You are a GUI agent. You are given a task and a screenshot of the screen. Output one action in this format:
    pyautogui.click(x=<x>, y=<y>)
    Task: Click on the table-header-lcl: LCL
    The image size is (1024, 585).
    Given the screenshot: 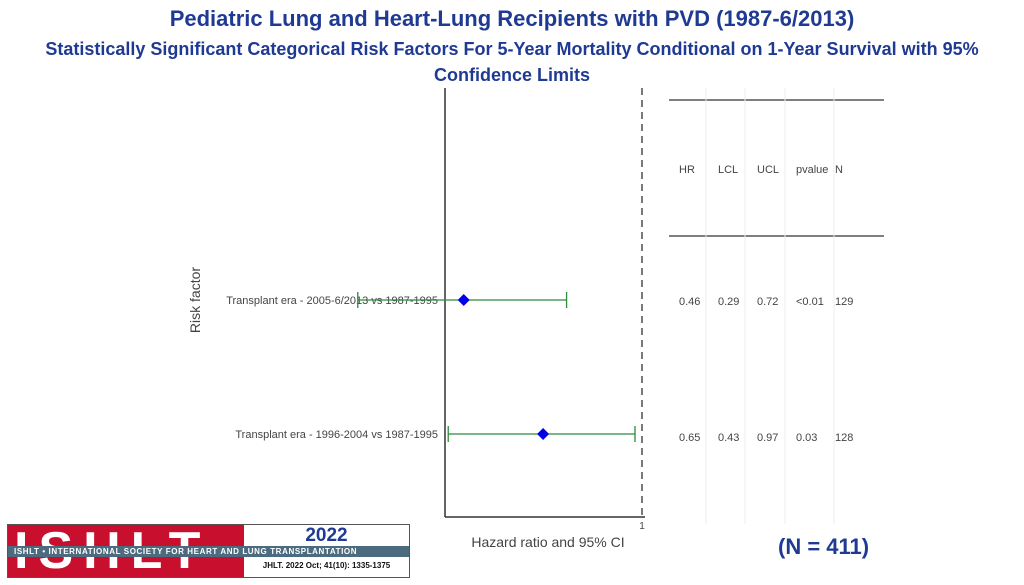 What is the action you would take?
    pyautogui.click(x=728, y=170)
    